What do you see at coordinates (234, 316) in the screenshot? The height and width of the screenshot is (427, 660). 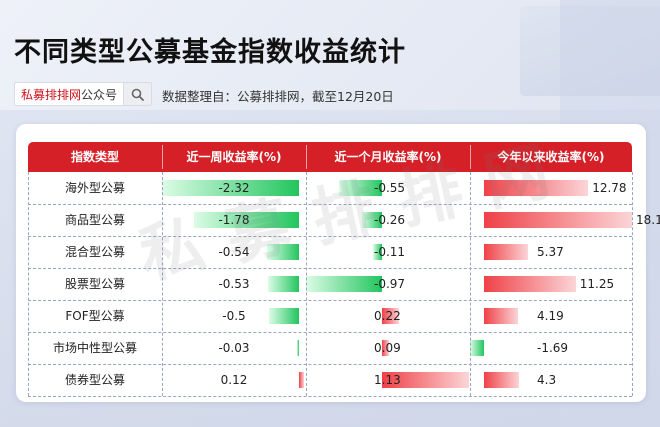 I see `week-value: -0.5` at bounding box center [234, 316].